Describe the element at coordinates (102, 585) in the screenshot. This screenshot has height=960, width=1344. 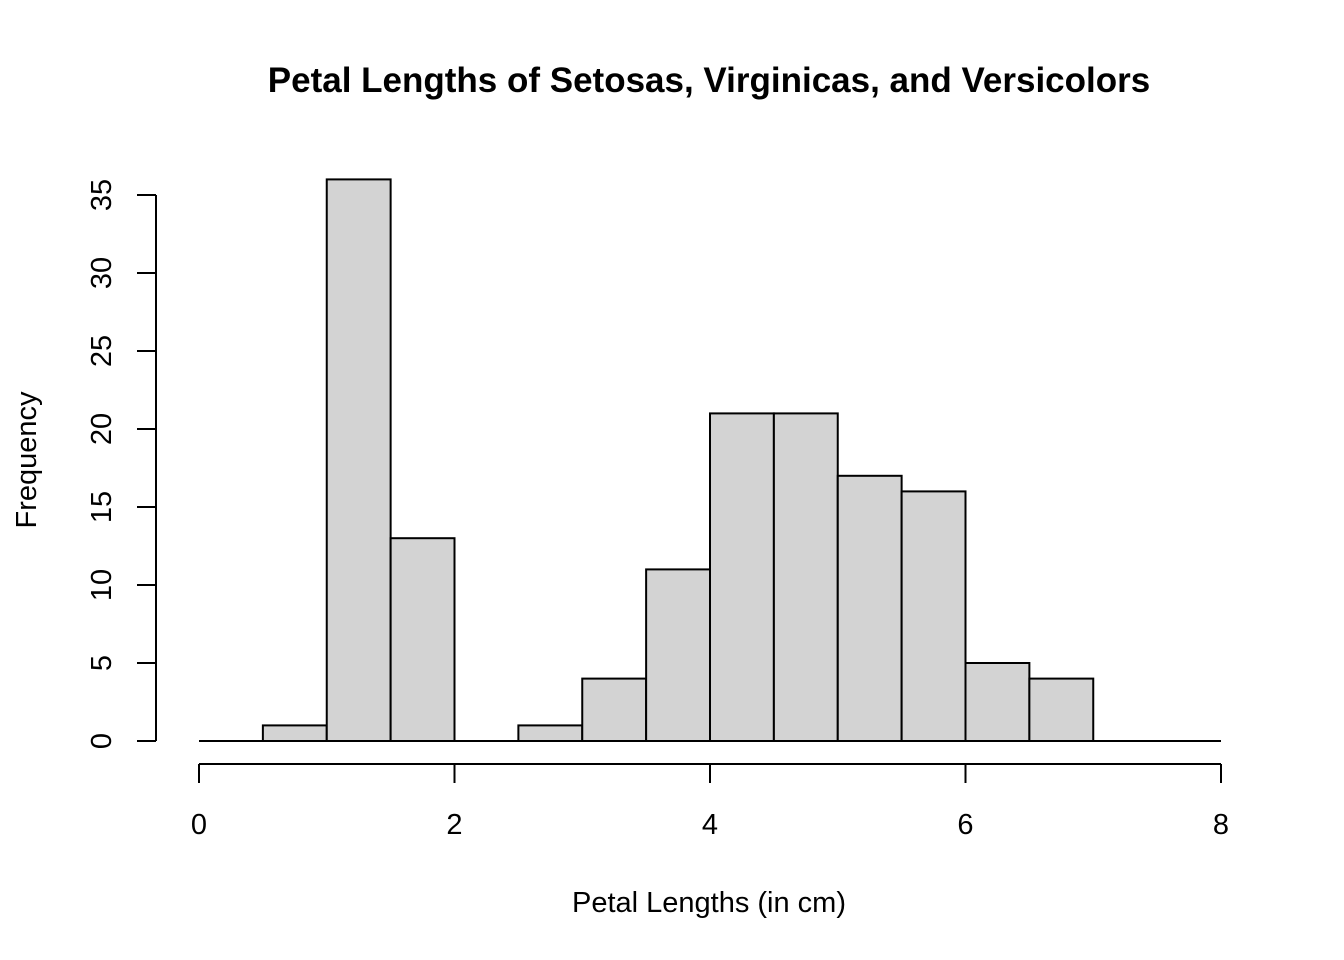
I see `y-tick-label-2: 10` at that location.